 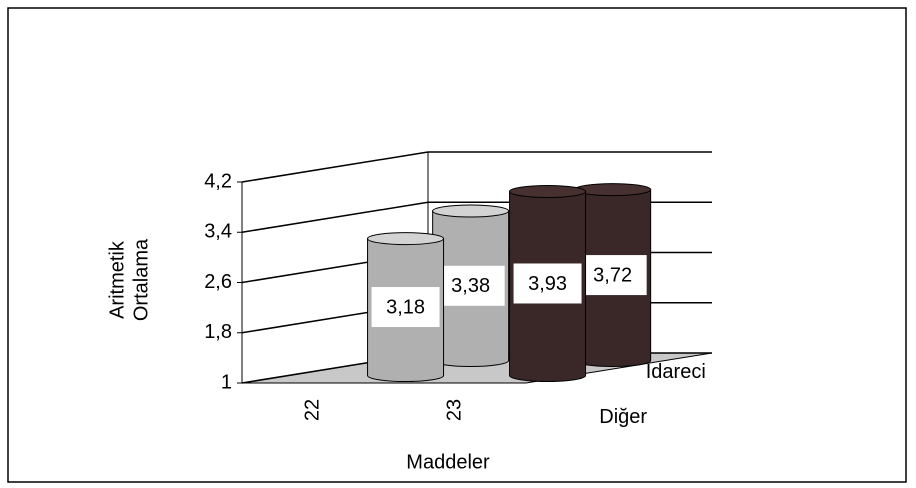 What do you see at coordinates (623, 417) in the screenshot?
I see `depth-label: Diğer` at bounding box center [623, 417].